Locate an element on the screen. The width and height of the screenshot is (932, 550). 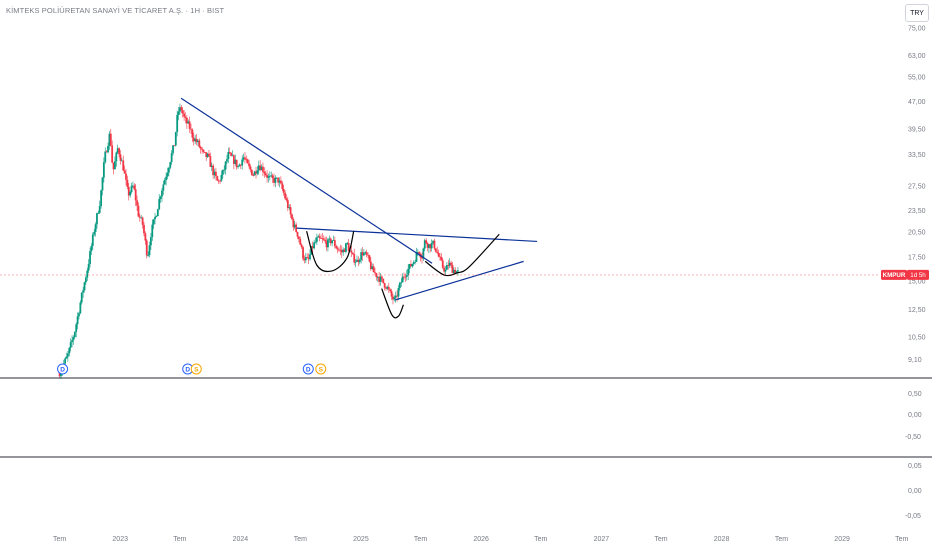
currency-button: TRY is located at coordinates (917, 13).